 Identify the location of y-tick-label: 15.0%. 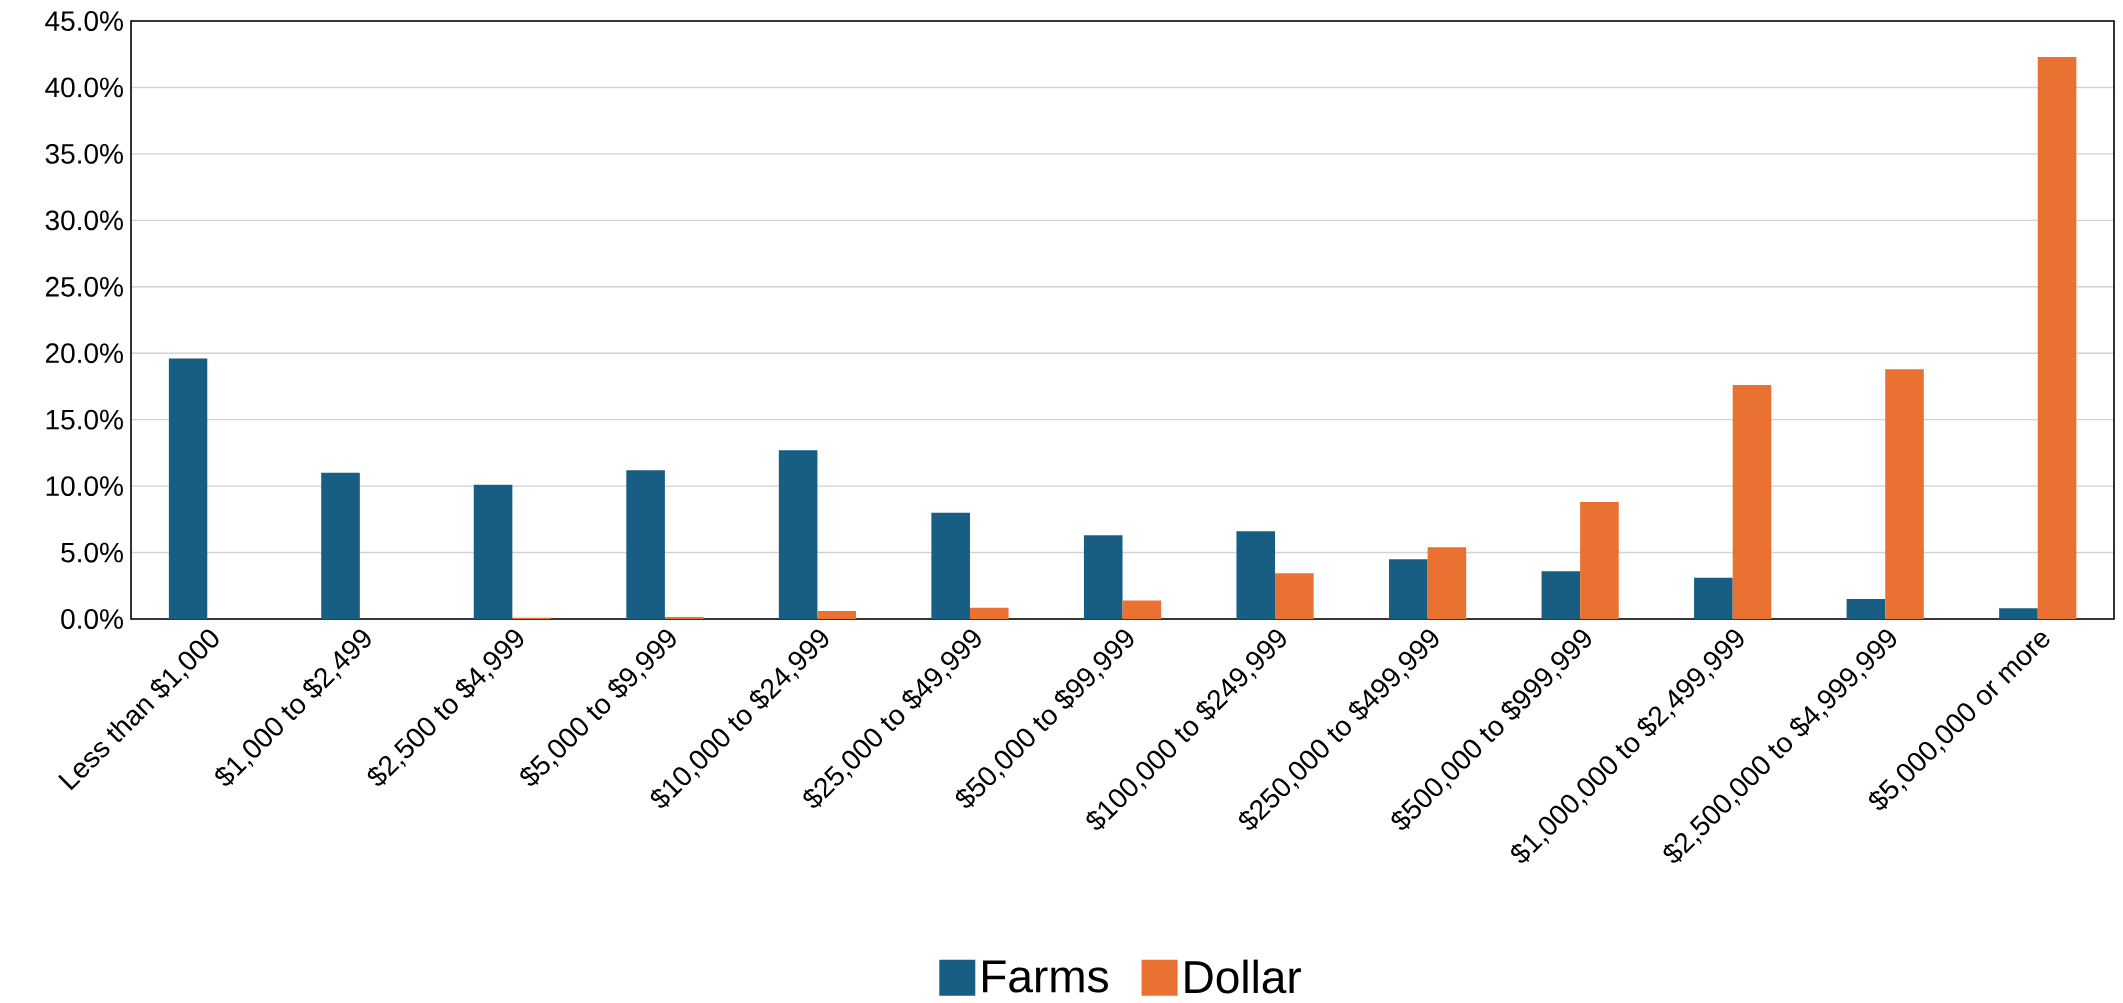
(84, 419).